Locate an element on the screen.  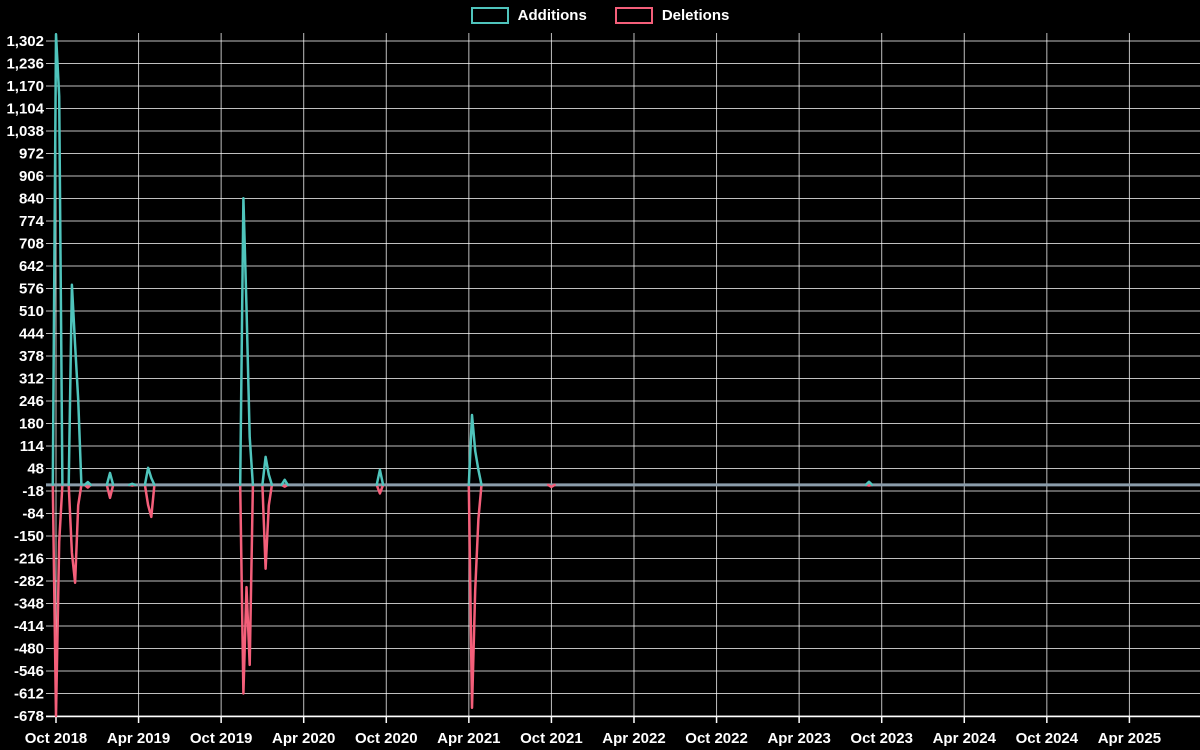
x-axis-tick-label: Oct 2021 is located at coordinates (551, 738).